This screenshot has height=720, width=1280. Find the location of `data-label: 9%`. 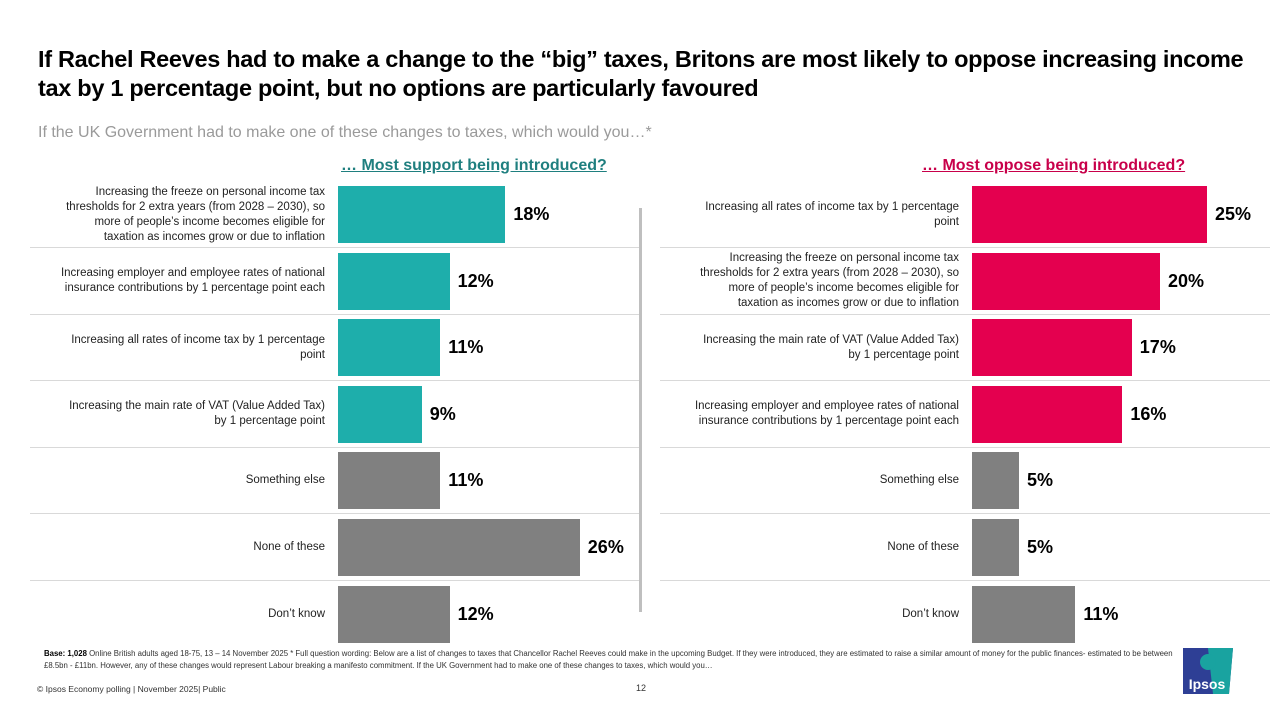

data-label: 9% is located at coordinates (442, 413).